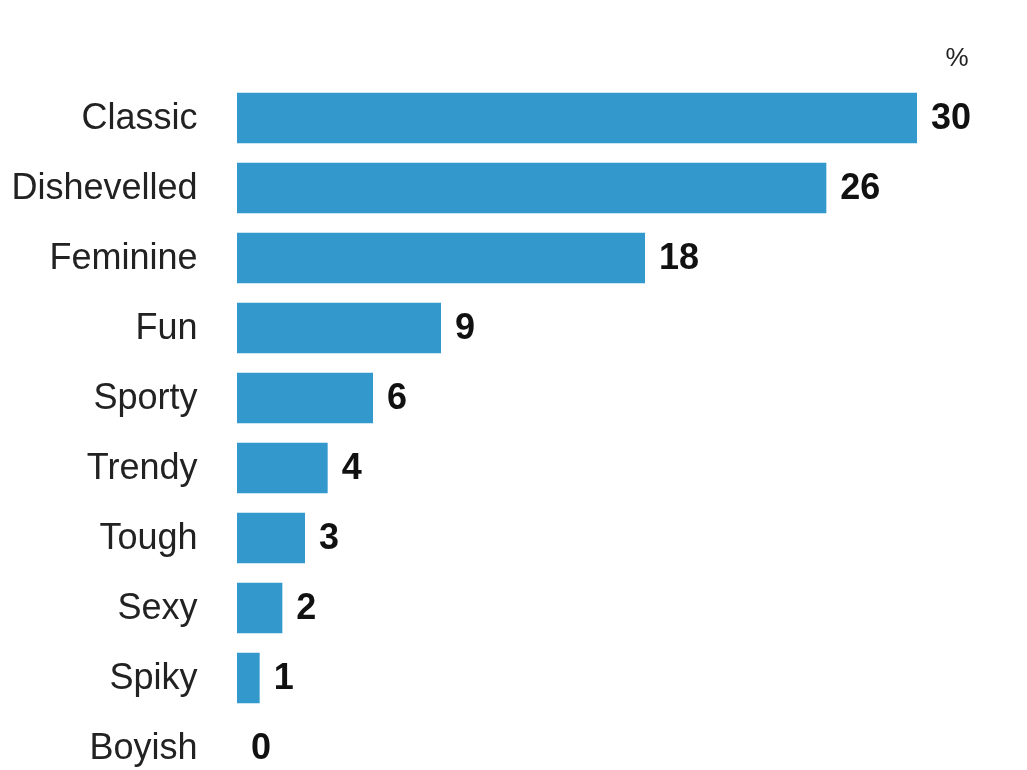  What do you see at coordinates (397, 396) in the screenshot?
I see `data-label: 6` at bounding box center [397, 396].